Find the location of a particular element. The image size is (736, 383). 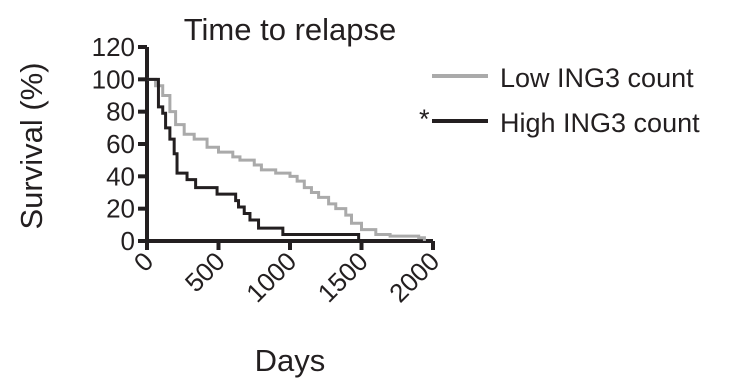

legend-label-high: High ING3 count is located at coordinates (600, 123).